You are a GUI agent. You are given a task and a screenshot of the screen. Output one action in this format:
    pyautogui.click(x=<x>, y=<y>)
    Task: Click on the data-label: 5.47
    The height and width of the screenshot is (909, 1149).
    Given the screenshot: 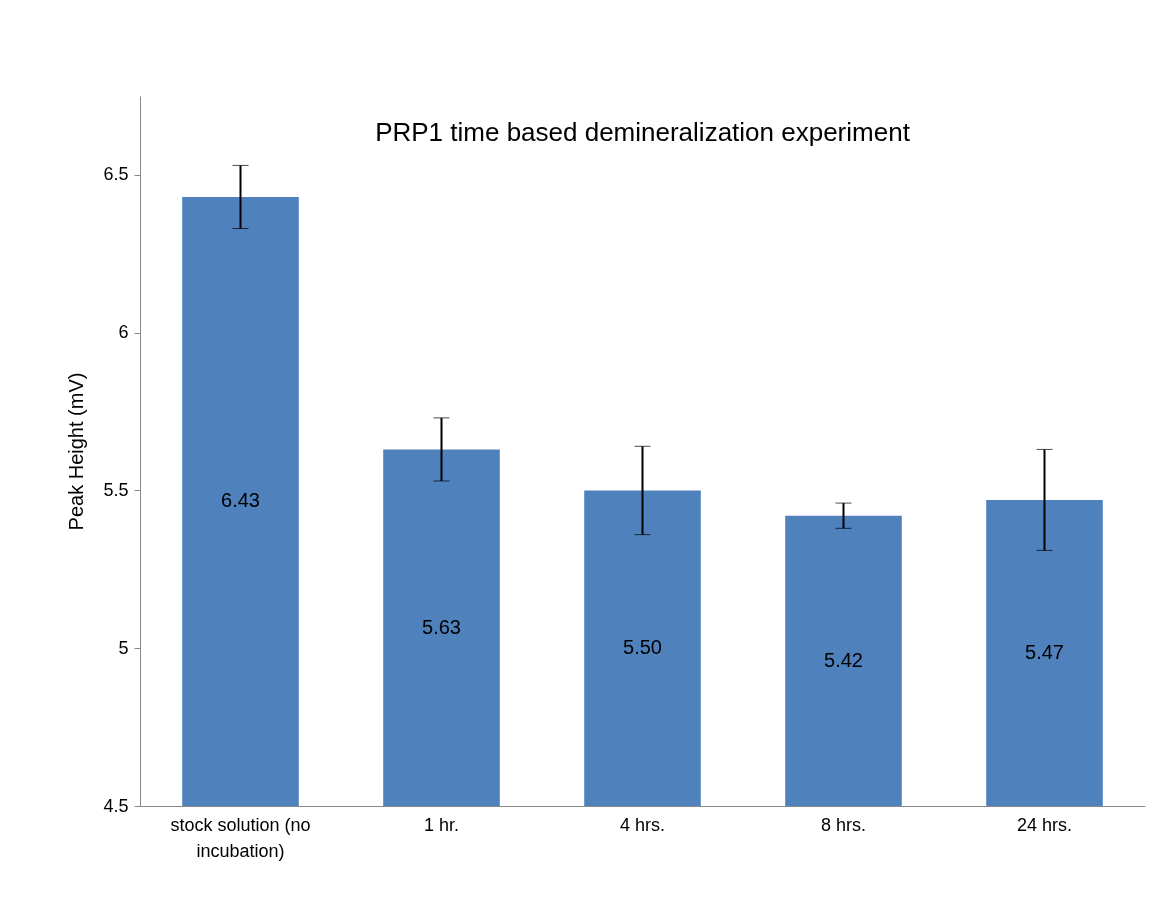 What is the action you would take?
    pyautogui.click(x=1044, y=651)
    